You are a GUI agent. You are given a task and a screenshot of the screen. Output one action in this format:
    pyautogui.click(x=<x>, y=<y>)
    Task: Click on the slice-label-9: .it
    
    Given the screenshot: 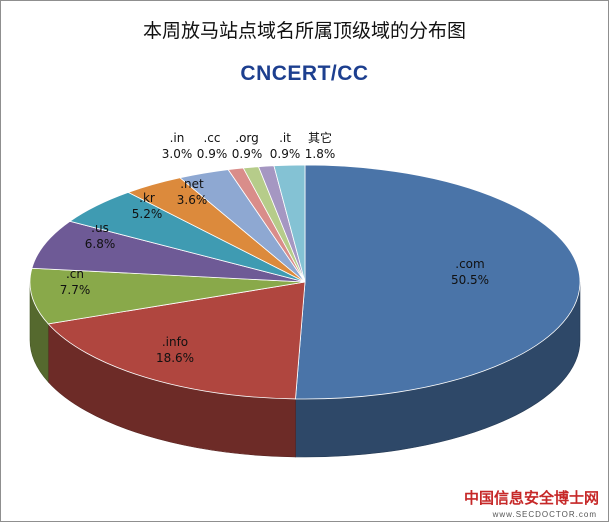 What is the action you would take?
    pyautogui.click(x=285, y=138)
    